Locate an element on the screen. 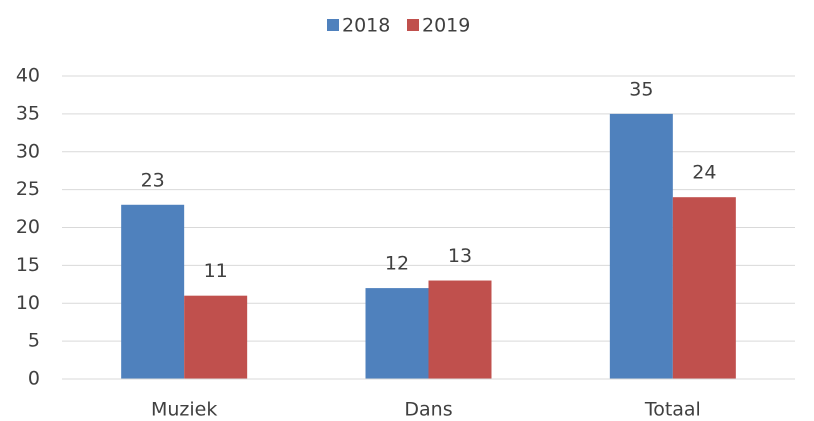 The height and width of the screenshot is (421, 814). y-tick-label: 30 is located at coordinates (28, 151).